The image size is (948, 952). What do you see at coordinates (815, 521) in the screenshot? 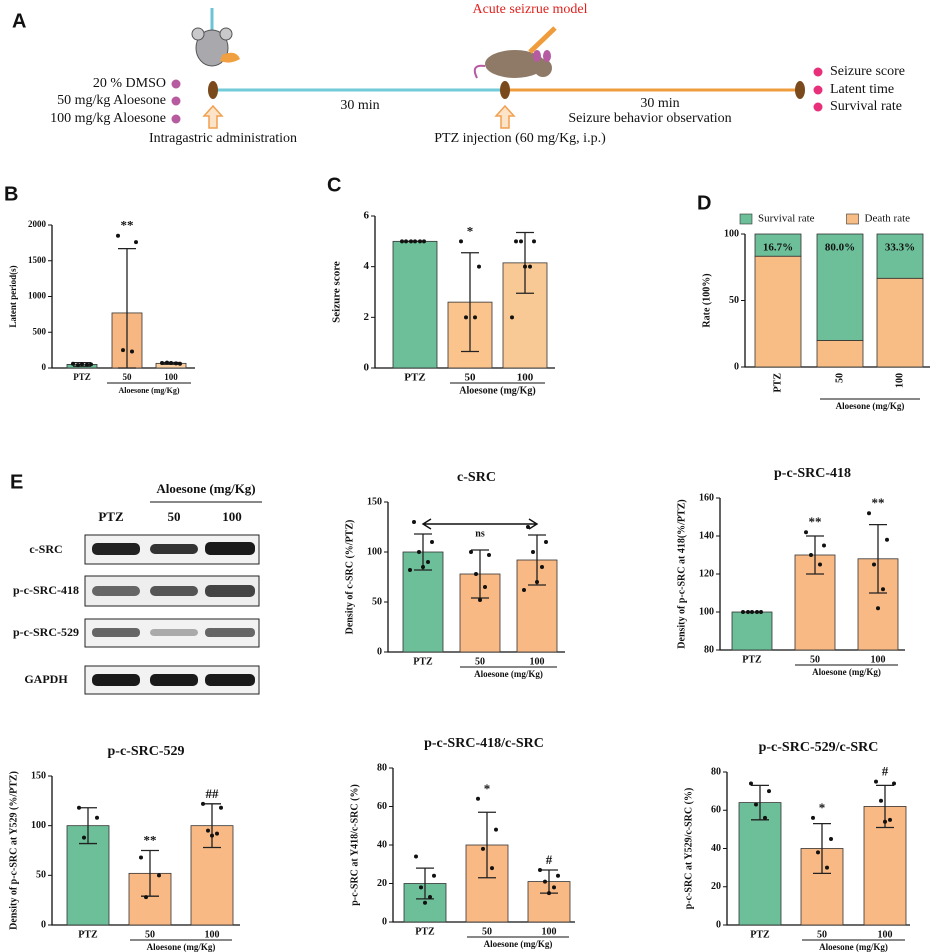
I see `annotation: **` at bounding box center [815, 521].